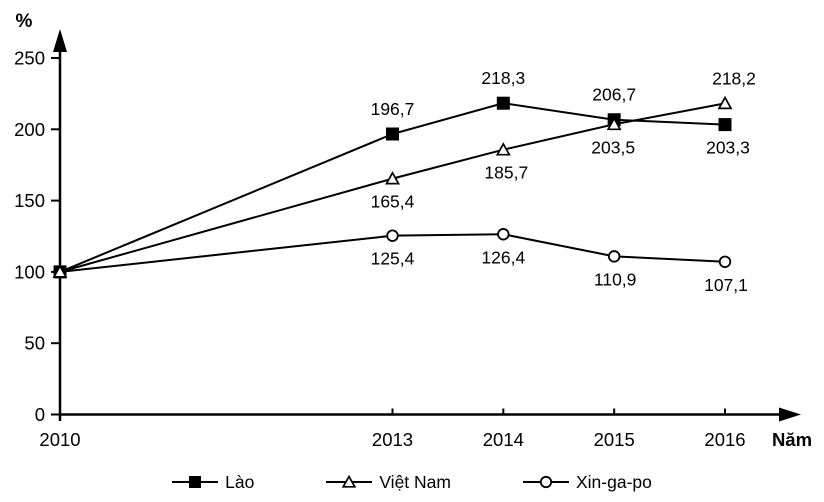 This screenshot has width=824, height=502. What do you see at coordinates (728, 148) in the screenshot?
I see `data-label: 203,3` at bounding box center [728, 148].